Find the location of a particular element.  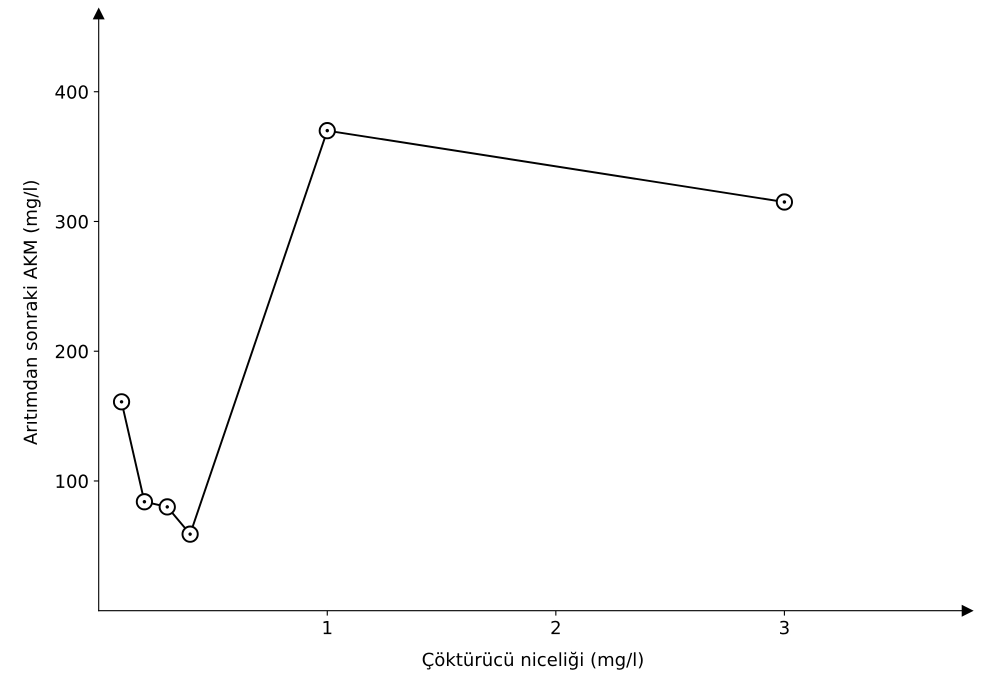

y-tick-label: 200 is located at coordinates (72, 351).